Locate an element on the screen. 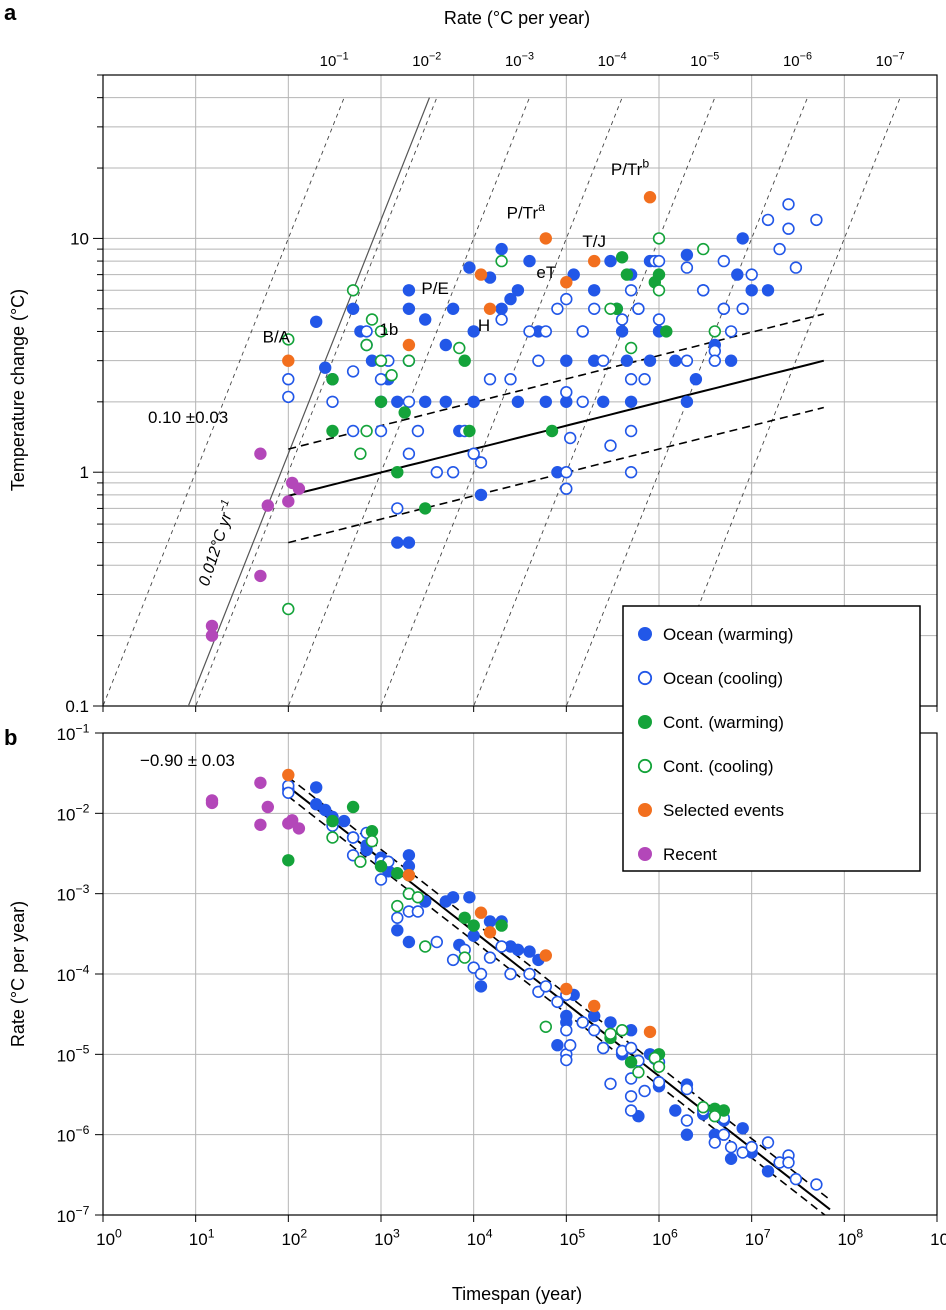 This screenshot has width=946, height=1310. legend-marker-re is located at coordinates (645, 854).